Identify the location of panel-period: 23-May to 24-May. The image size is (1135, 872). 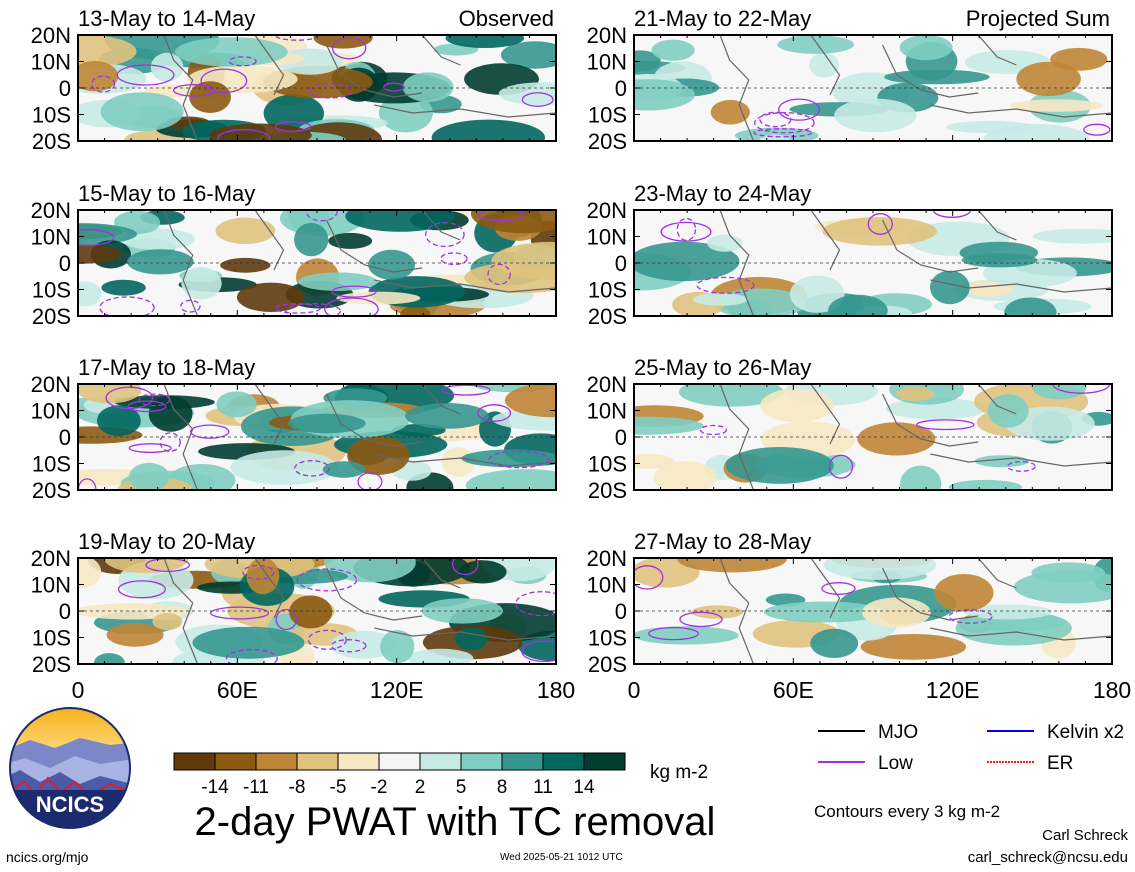
(722, 193).